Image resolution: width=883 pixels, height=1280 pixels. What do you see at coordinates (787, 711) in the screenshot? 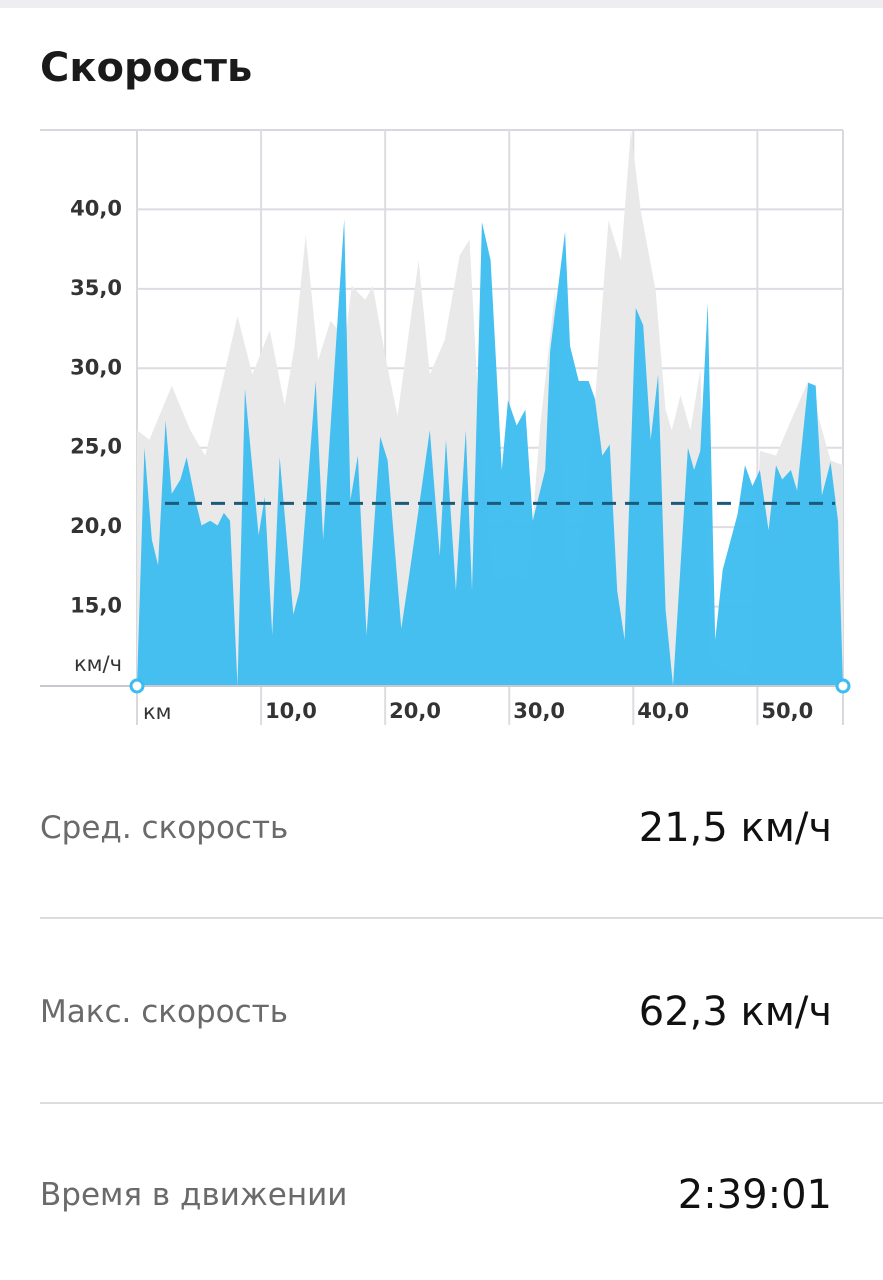
I see `x-tick-label: 50,0` at bounding box center [787, 711].